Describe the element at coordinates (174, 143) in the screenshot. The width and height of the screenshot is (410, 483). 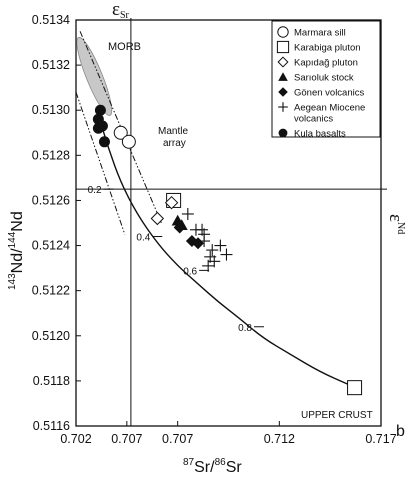
I see `mantle-array-label-line2: array` at that location.